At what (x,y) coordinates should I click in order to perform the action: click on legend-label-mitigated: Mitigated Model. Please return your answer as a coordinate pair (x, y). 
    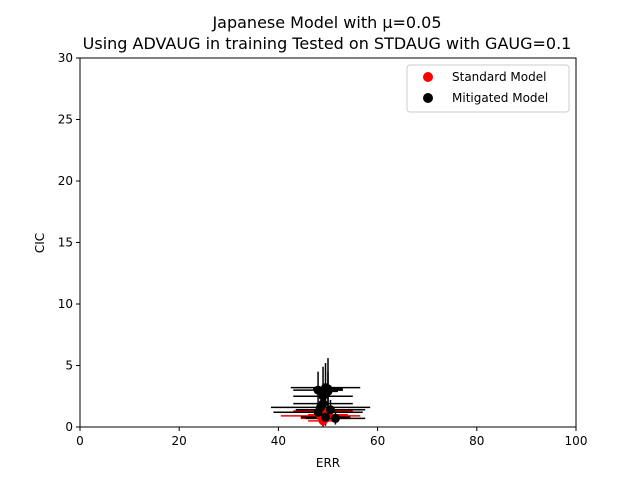
    Looking at the image, I should click on (500, 98).